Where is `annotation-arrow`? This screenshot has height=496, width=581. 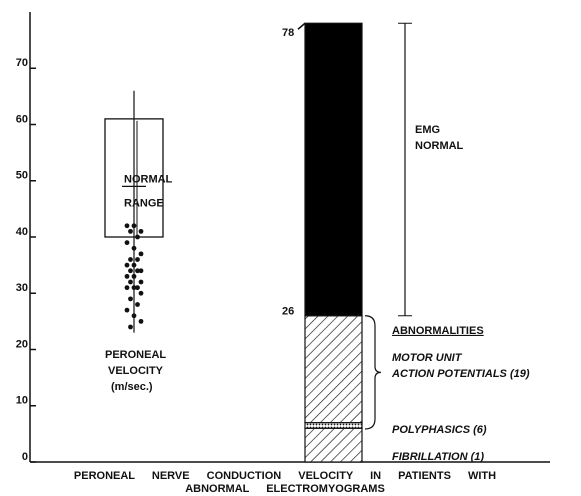
annotation-arrow is located at coordinates (301, 26).